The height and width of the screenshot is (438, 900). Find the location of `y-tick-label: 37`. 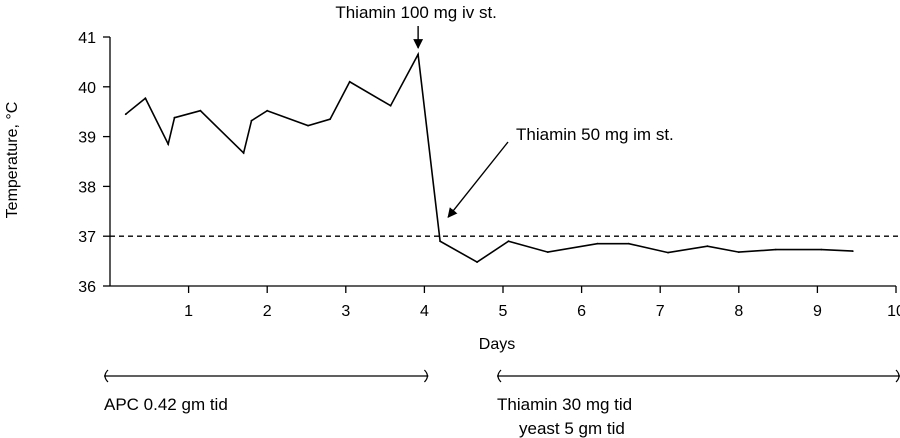

y-tick-label: 37 is located at coordinates (87, 237).